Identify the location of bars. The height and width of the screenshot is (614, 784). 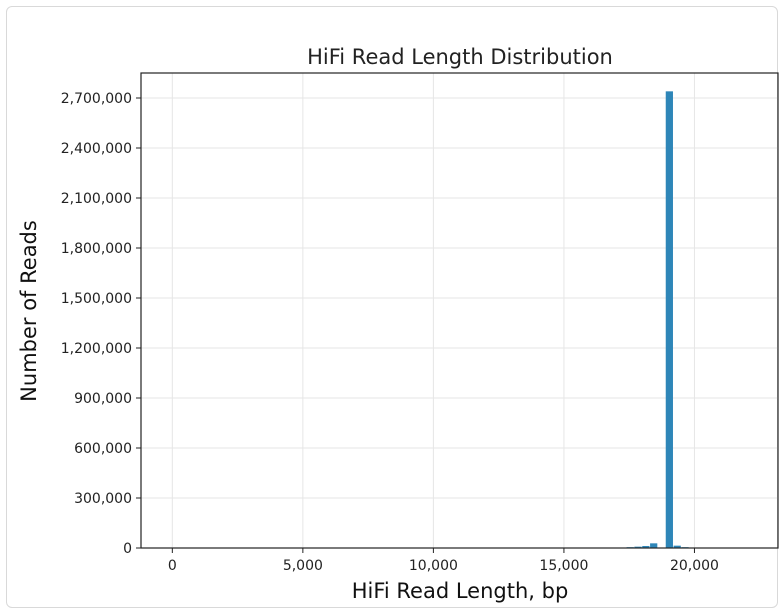
(657, 319).